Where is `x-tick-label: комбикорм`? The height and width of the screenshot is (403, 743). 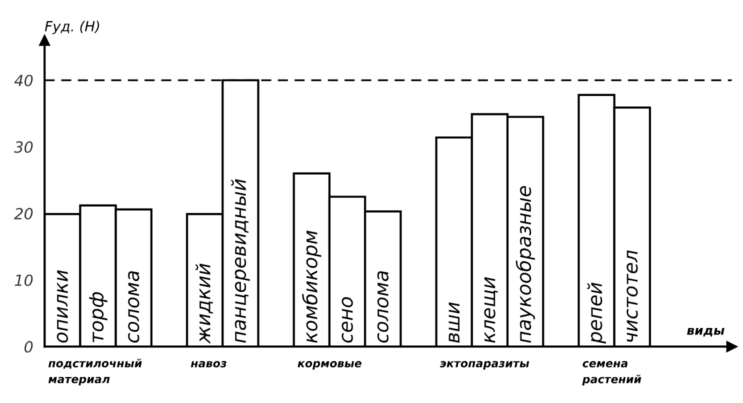
x-tick-label: комбикорм is located at coordinates (312, 286).